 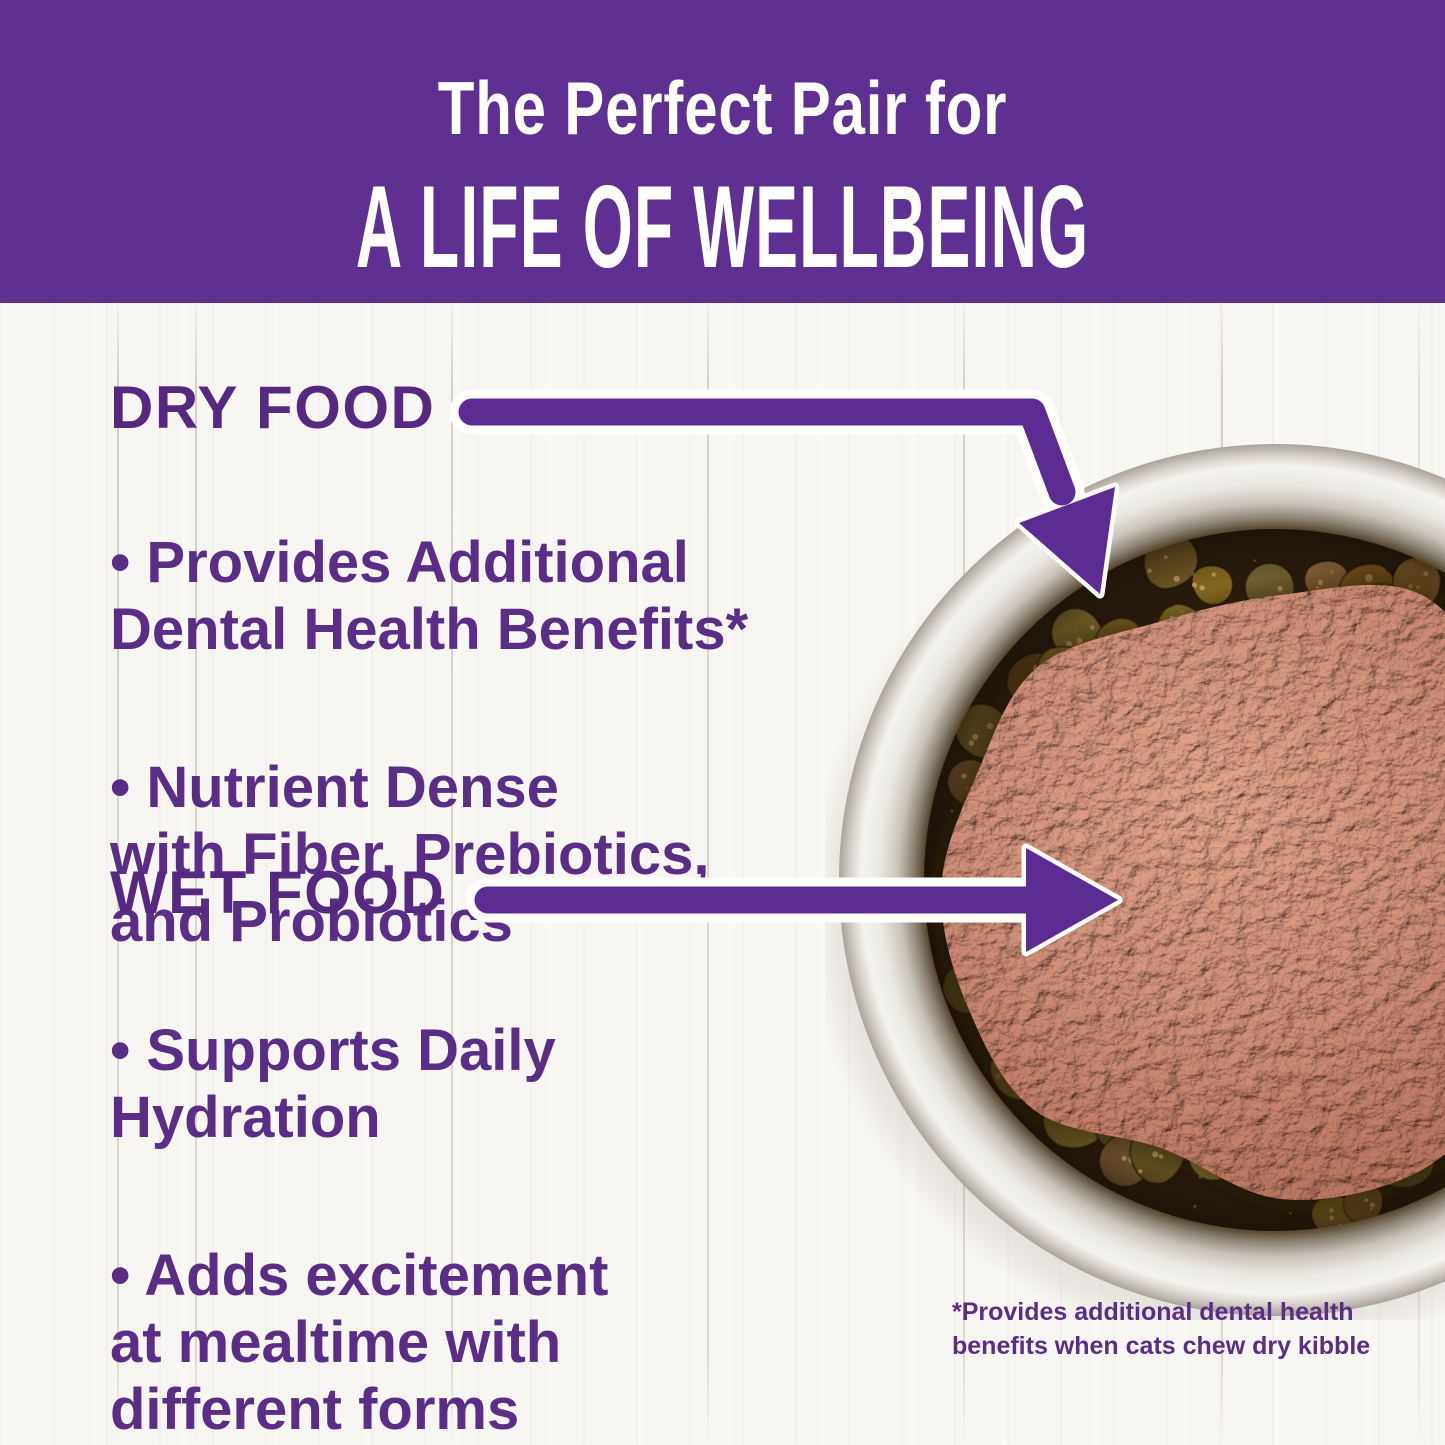 What do you see at coordinates (1193, 892) in the screenshot?
I see `pate-layer` at bounding box center [1193, 892].